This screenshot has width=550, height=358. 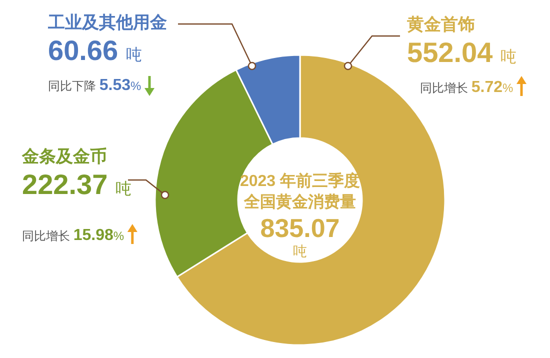 What do you see at coordinates (467, 87) in the screenshot?
I see `text: 同比增长 5.72%` at bounding box center [467, 87].